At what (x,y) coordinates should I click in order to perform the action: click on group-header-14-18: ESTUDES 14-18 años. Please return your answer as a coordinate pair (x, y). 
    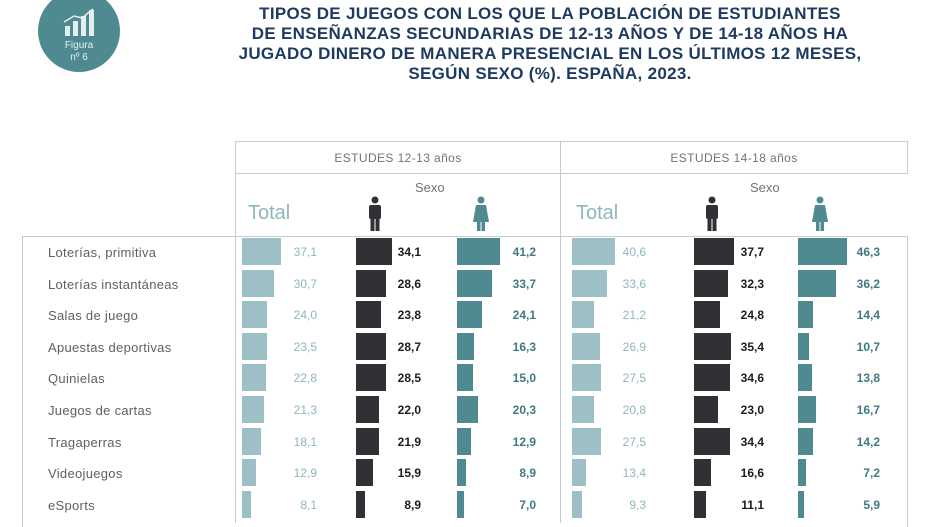
    Looking at the image, I should click on (734, 157).